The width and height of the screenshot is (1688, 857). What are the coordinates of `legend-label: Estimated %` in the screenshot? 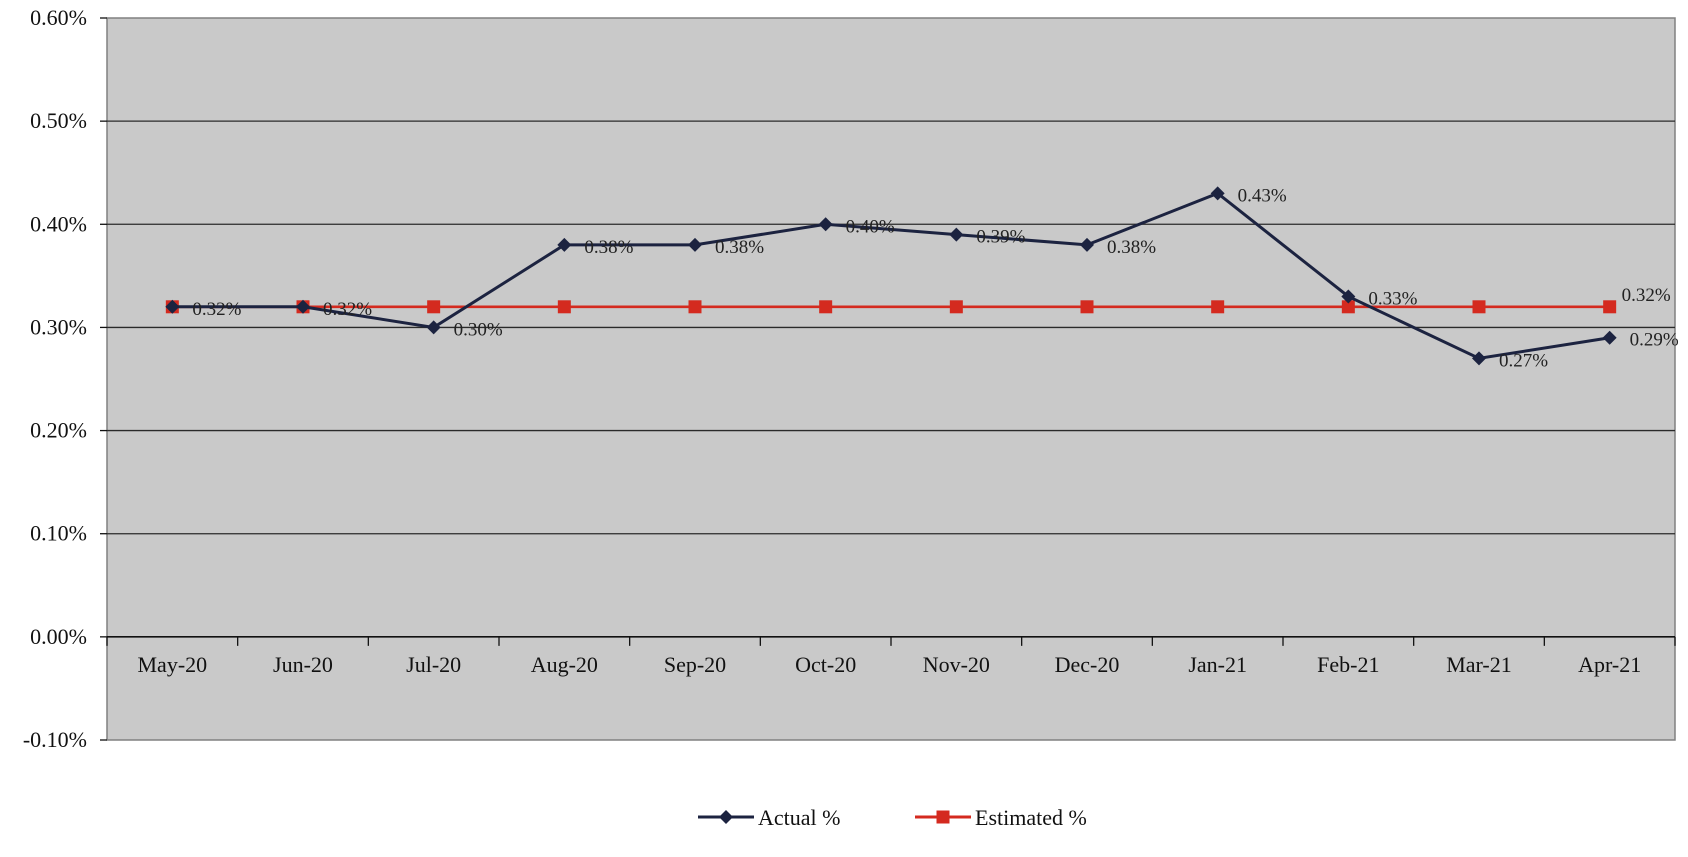 It's located at (1031, 817).